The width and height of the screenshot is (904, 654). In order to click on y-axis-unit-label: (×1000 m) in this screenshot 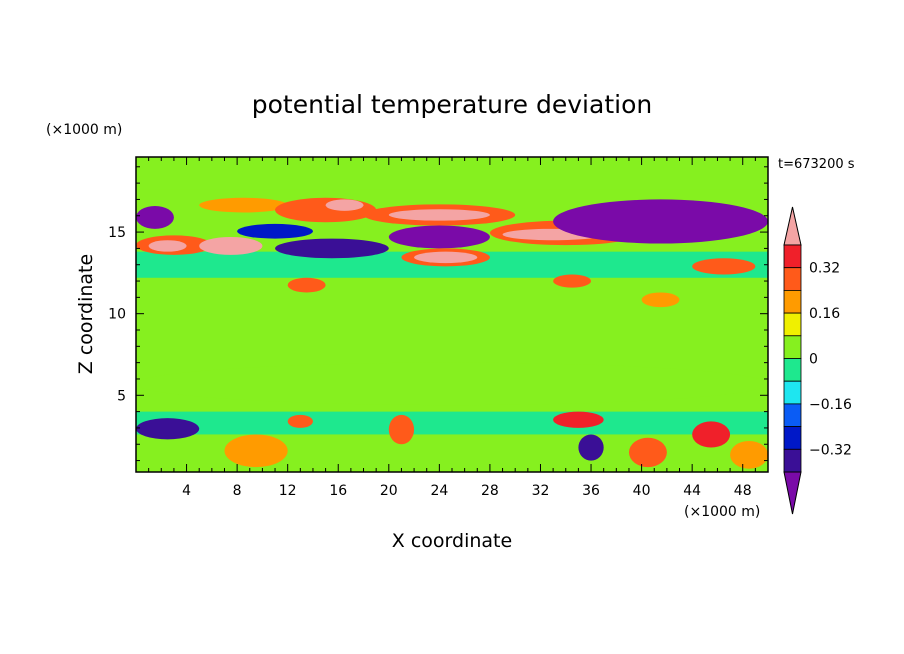, I will do `click(84, 130)`.